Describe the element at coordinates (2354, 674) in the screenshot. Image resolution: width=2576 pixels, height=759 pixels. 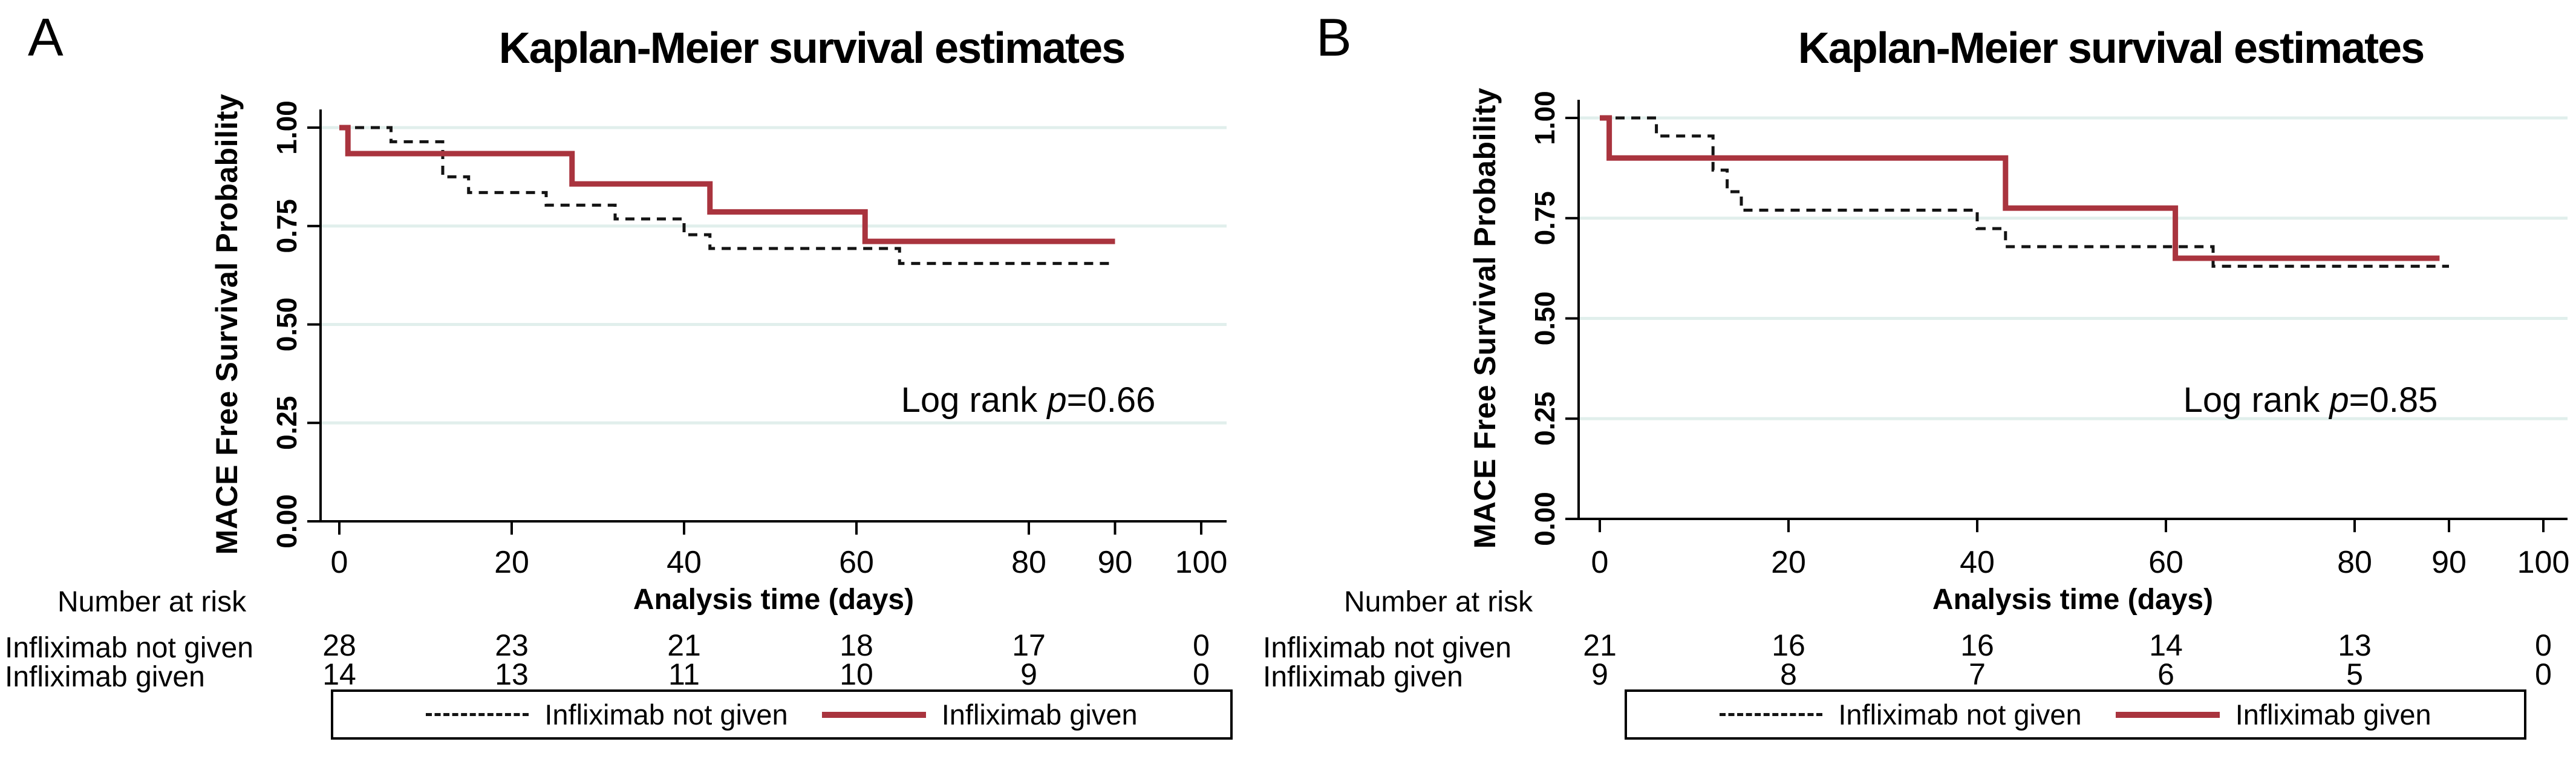
I see `risk-count: 5` at that location.